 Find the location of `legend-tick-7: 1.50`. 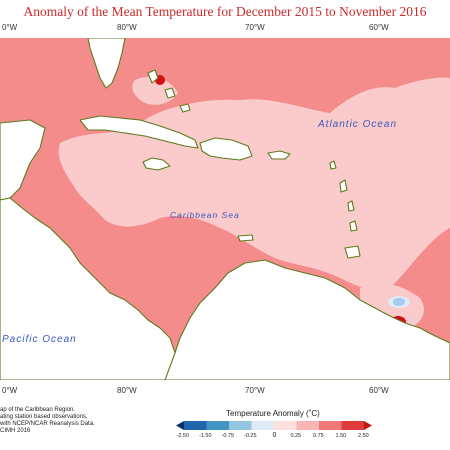

legend-tick-7: 1.50 is located at coordinates (341, 436).